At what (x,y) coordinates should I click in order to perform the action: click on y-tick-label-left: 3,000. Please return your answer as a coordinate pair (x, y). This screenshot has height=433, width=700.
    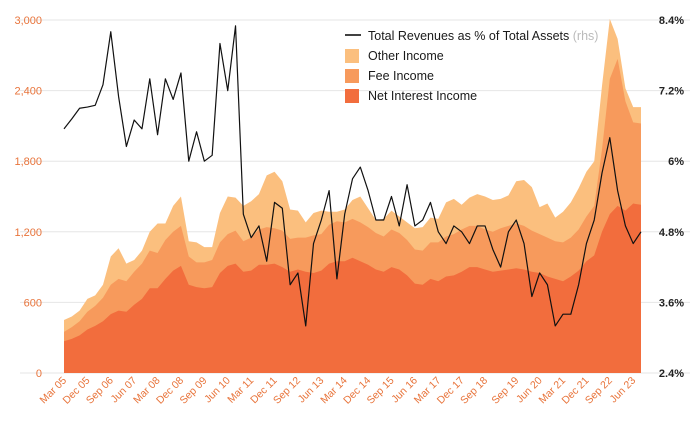
    Looking at the image, I should click on (28, 21).